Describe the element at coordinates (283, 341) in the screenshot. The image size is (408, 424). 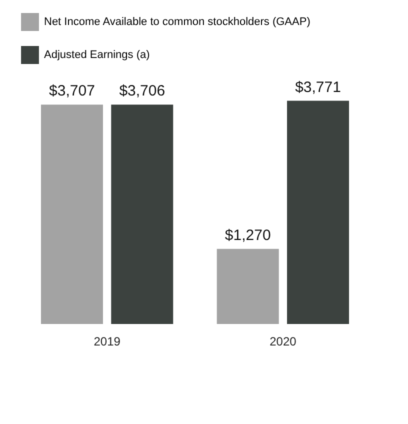
I see `x-tick-label: 2020` at that location.